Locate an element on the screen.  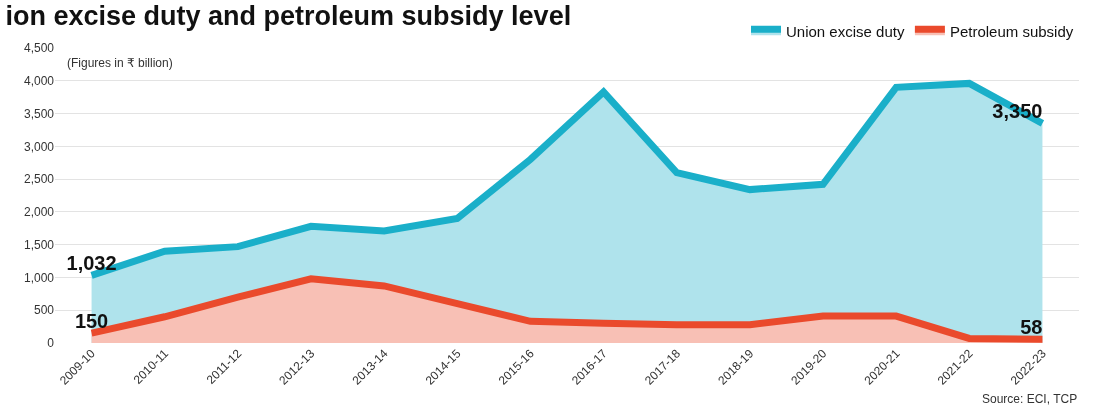
legend-label: Union excise duty is located at coordinates (845, 32).